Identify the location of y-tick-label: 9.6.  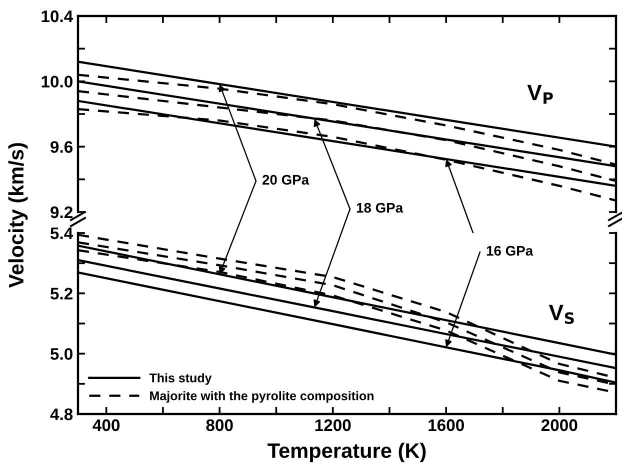
(61, 147).